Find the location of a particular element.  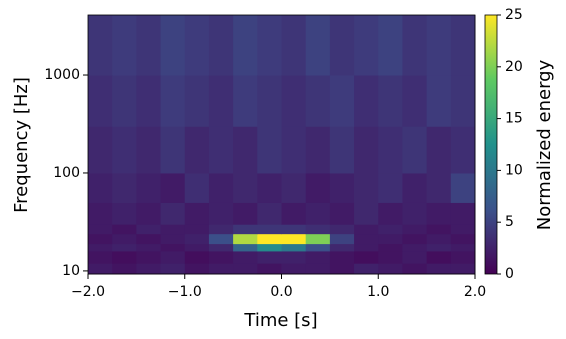

colorbar-tick-label: 20 is located at coordinates (514, 67).